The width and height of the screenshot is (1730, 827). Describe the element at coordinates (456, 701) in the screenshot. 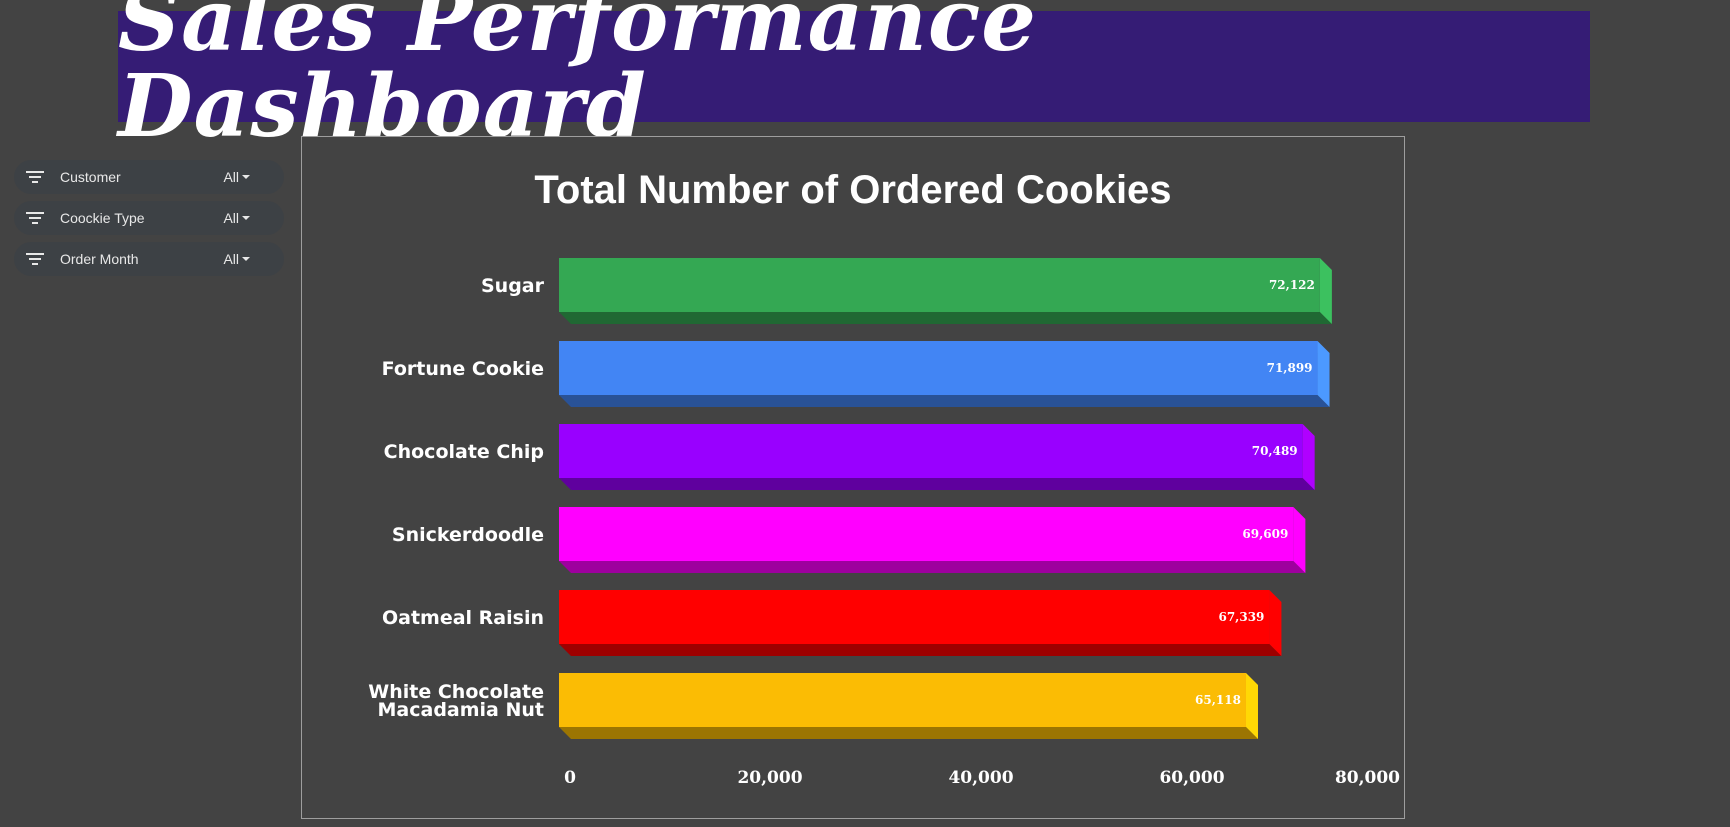

I see `category-label: White Chocolate Macadamia Nut` at that location.